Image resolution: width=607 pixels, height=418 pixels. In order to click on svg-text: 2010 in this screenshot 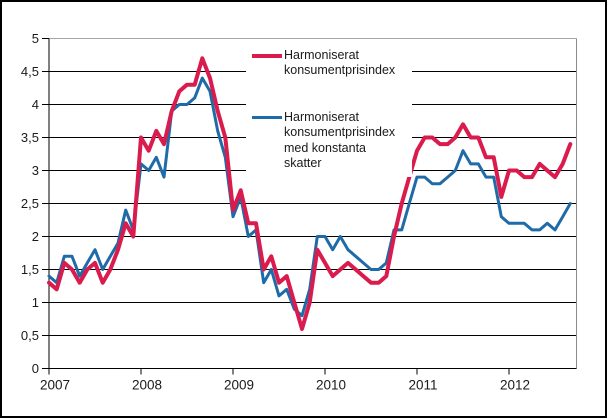, I will do `click(331, 385)`.